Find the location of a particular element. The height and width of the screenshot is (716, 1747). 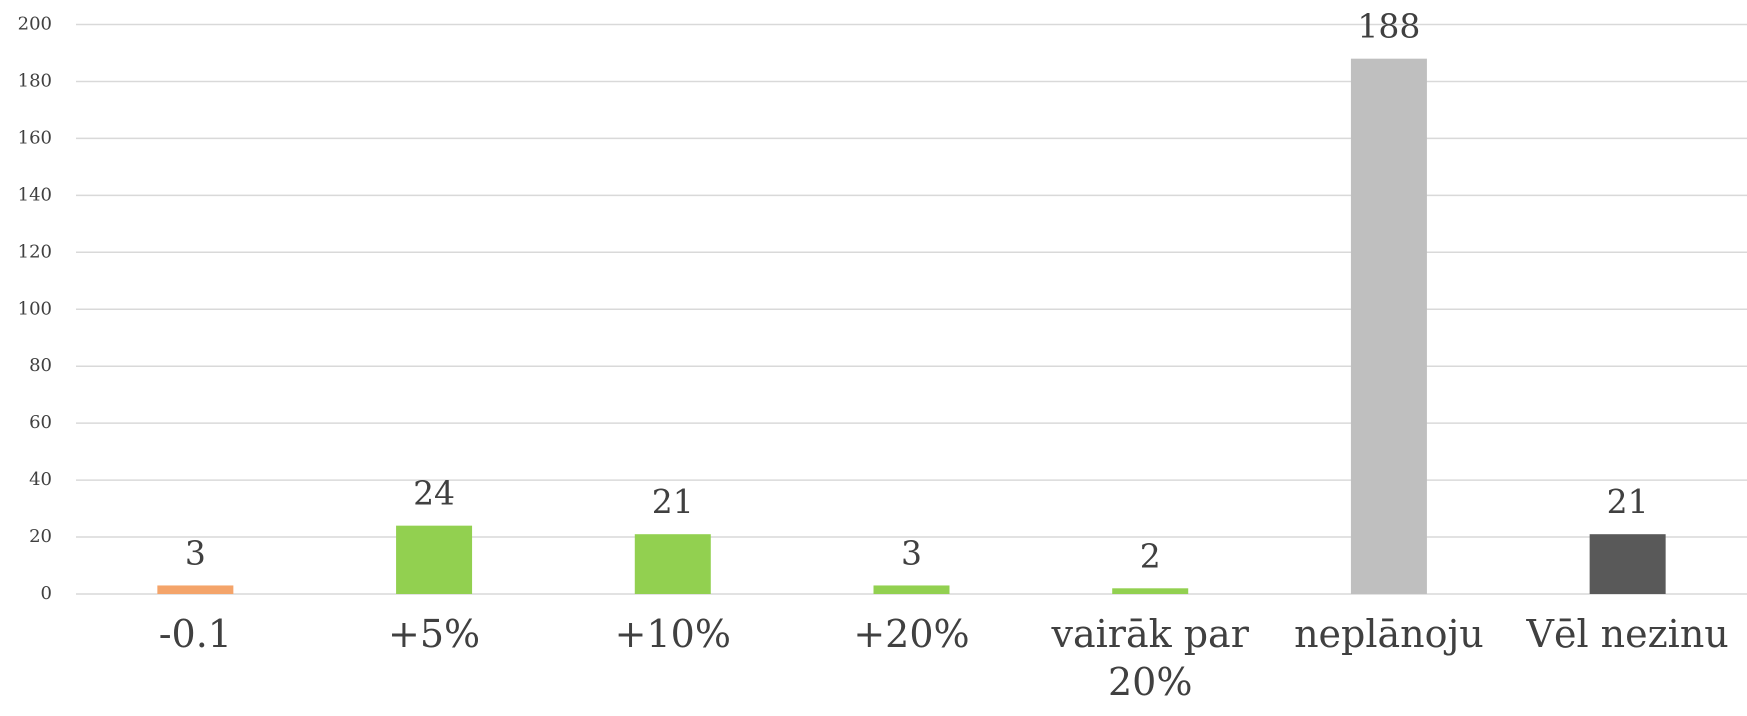

y-tick-label: 180 is located at coordinates (35, 80).